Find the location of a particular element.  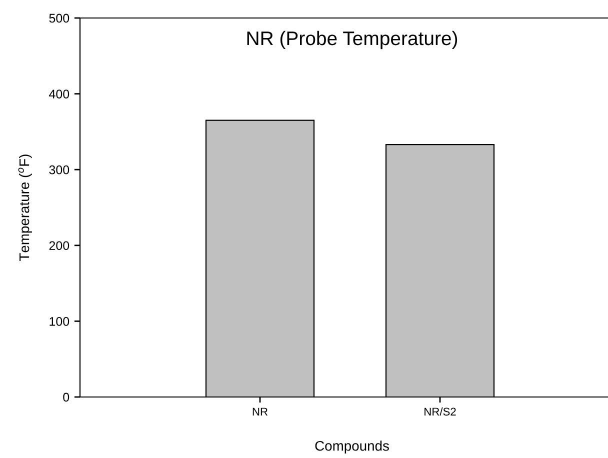

y-tick-label: 400 is located at coordinates (59, 94).